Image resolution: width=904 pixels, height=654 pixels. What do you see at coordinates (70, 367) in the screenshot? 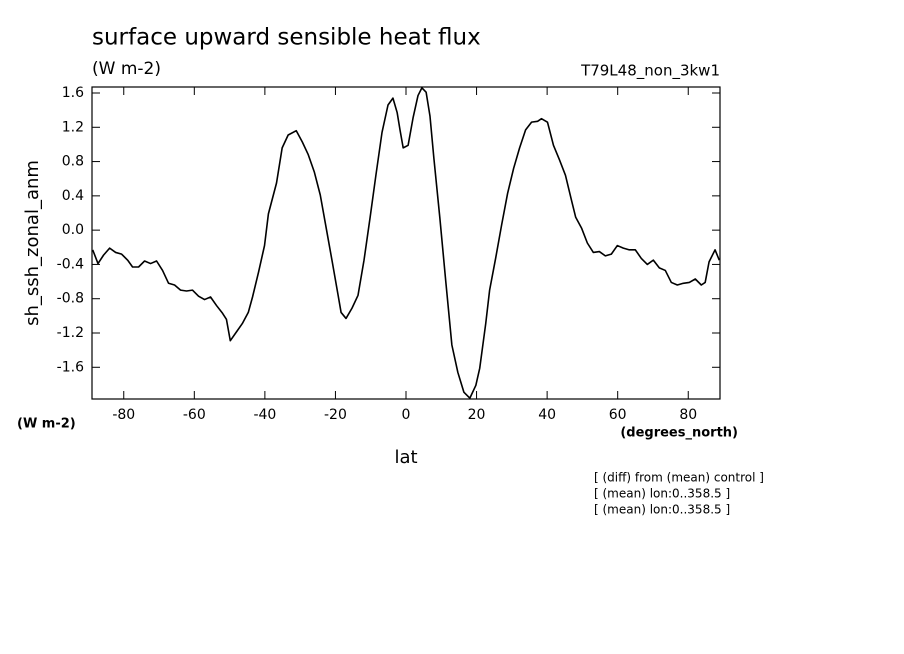
I see `y-tick-label: -1.6` at bounding box center [70, 367].